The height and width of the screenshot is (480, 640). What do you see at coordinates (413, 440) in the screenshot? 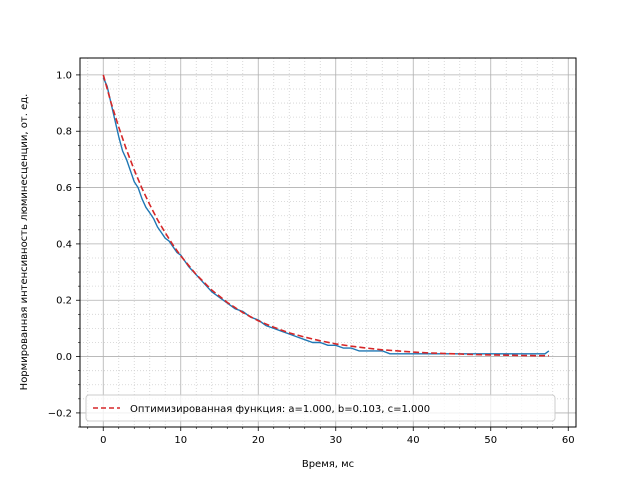
I see `x-tick-label: 40` at bounding box center [413, 440].